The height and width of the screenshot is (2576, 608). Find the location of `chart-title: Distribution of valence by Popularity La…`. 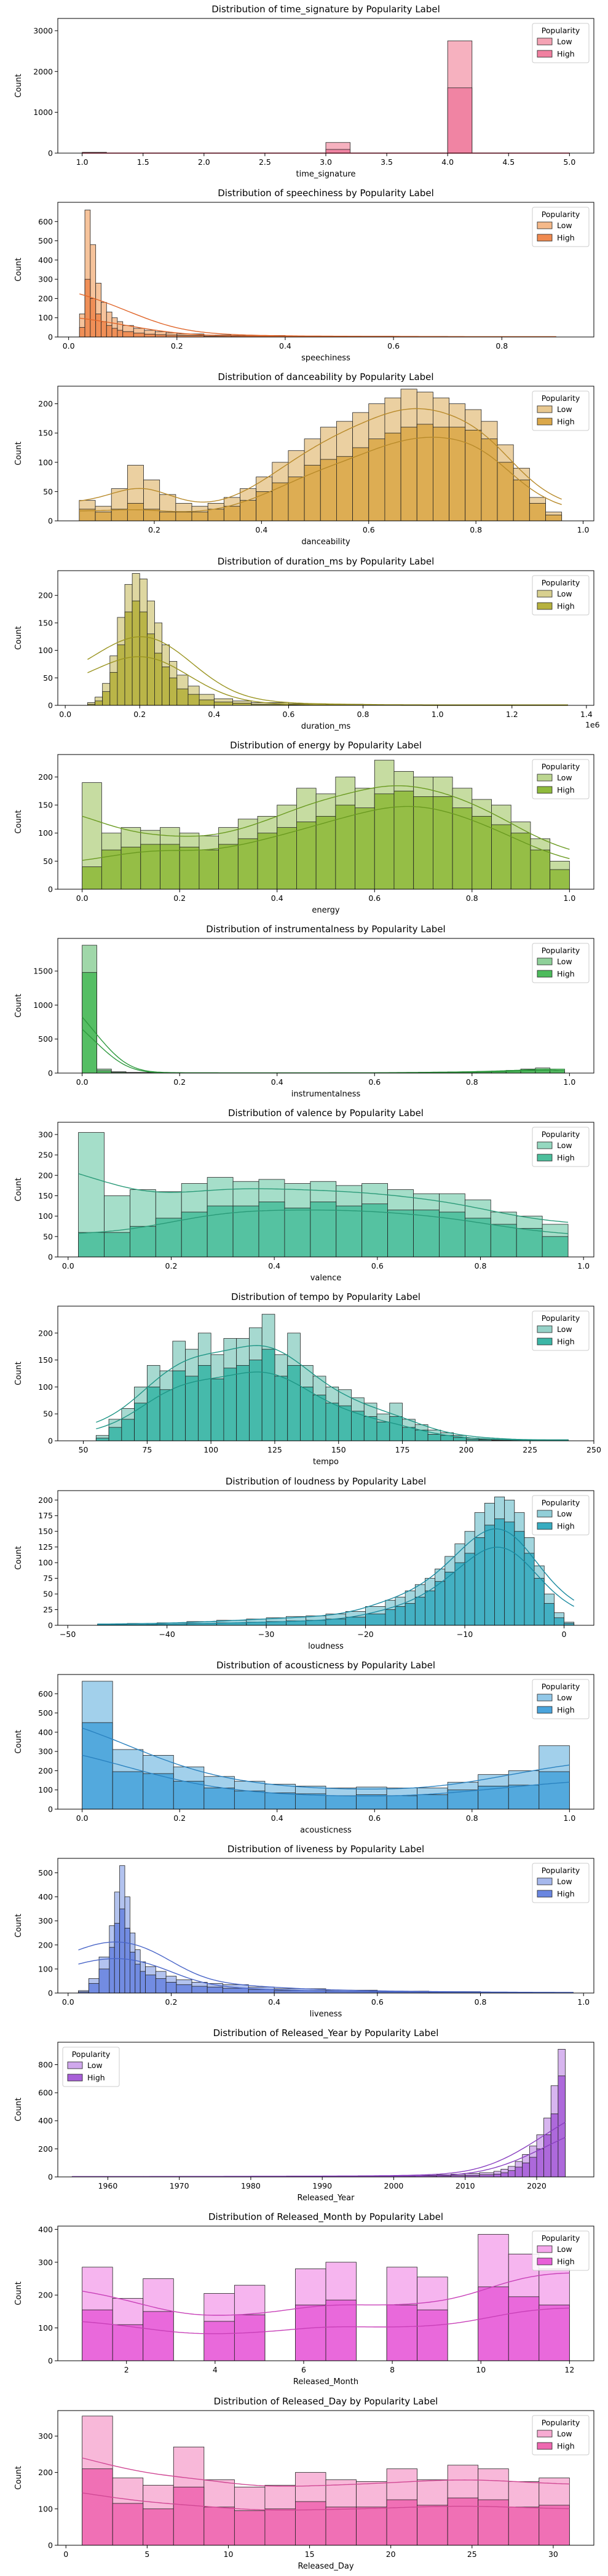

chart-title: Distribution of valence by Popularity La… is located at coordinates (326, 1113).